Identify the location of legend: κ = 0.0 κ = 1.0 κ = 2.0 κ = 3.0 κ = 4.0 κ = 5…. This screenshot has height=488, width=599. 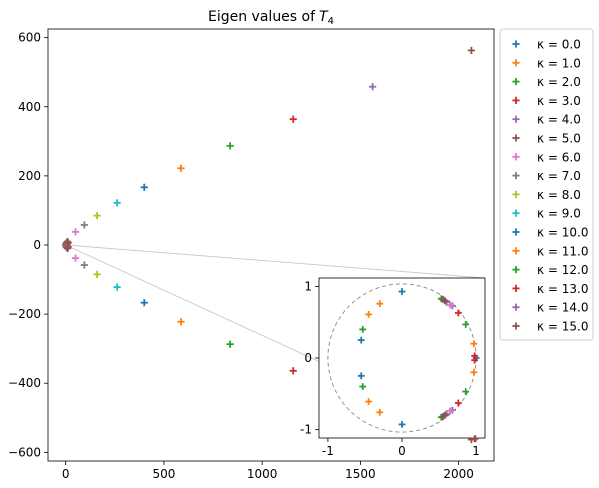
(546, 184).